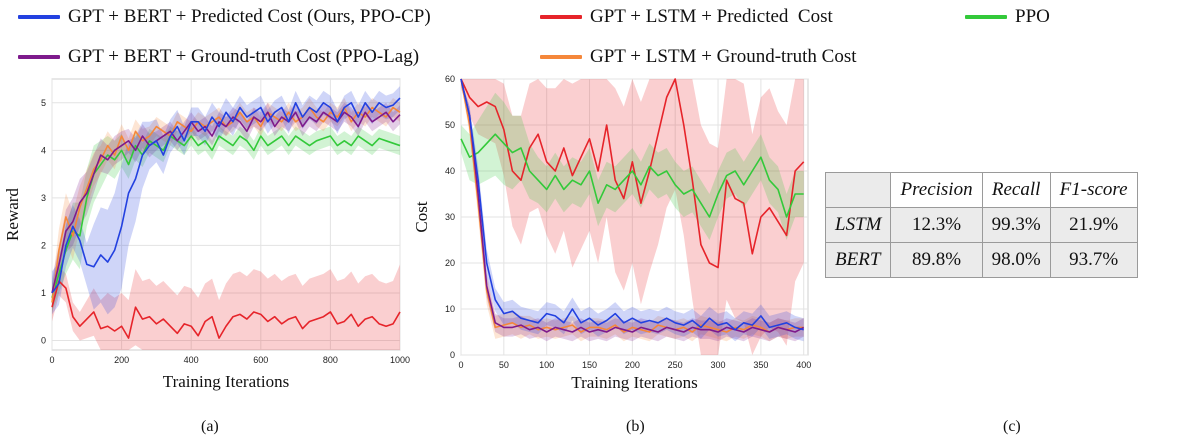  Describe the element at coordinates (1016, 225) in the screenshot. I see `table-cell: 99.3%` at that location.